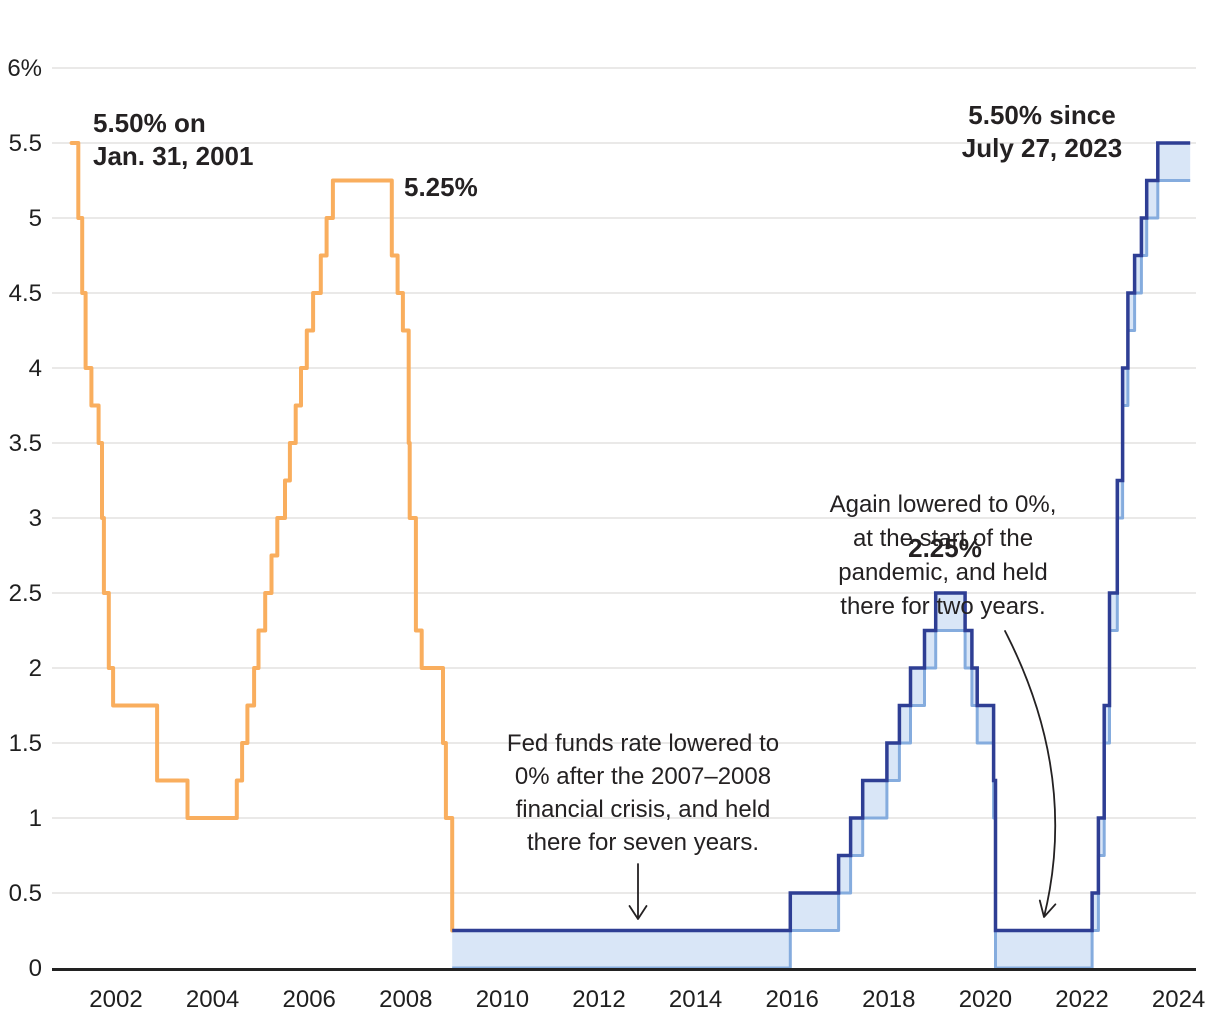  What do you see at coordinates (598, 999) in the screenshot?
I see `x-tick-label: 2012` at bounding box center [598, 999].